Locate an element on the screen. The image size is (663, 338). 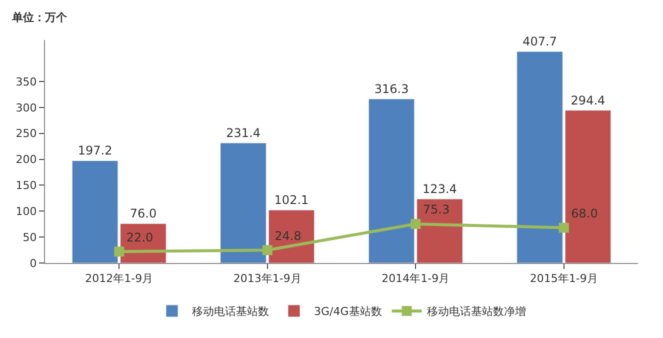
legend-label: 3G/4G基站数 is located at coordinates (348, 311).